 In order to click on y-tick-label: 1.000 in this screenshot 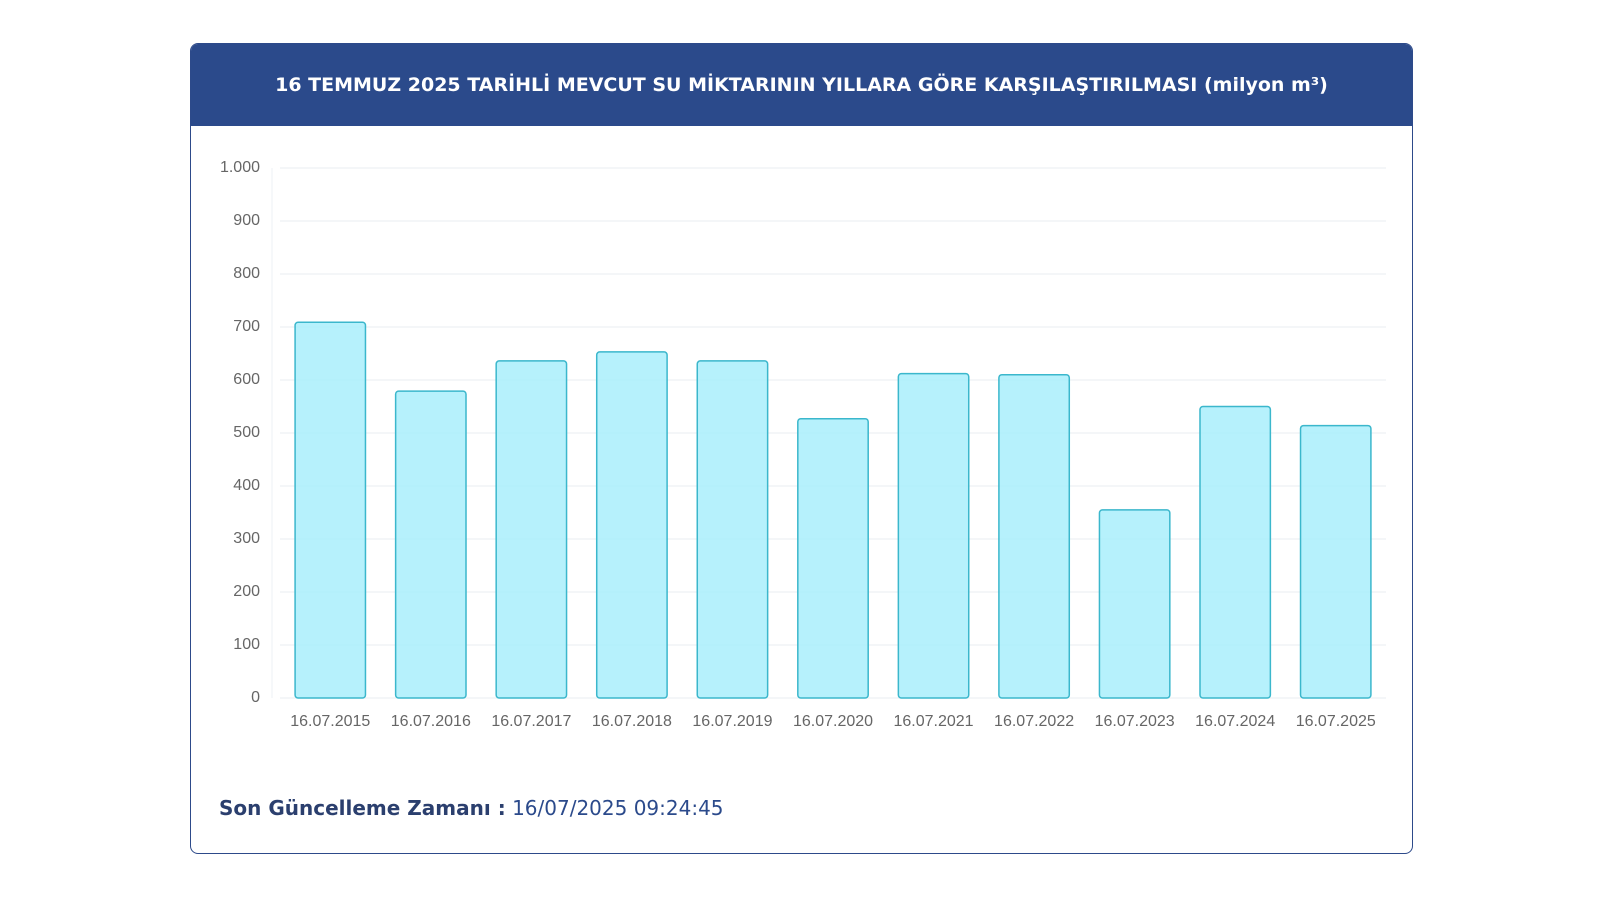, I will do `click(240, 167)`.